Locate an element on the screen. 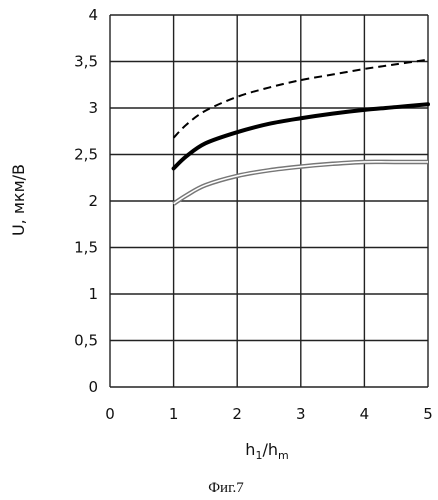 The image size is (438, 500). x-axis-title-separator: /h is located at coordinates (270, 449).